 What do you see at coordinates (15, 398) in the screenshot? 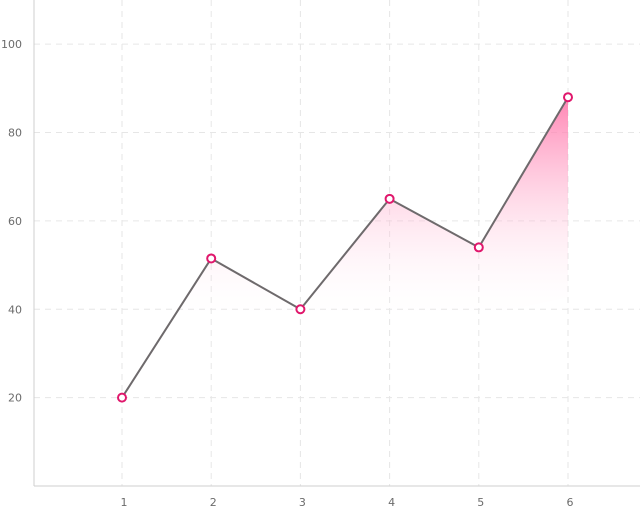
I see `y-tick-label: 20` at bounding box center [15, 398].